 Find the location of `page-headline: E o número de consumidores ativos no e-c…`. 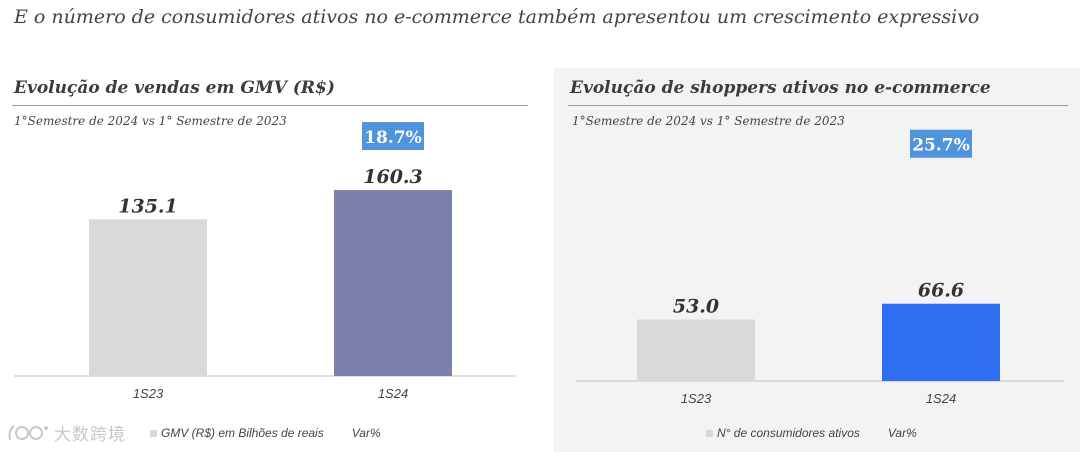

page-headline: E o número de consumidores ativos no e-c… is located at coordinates (497, 17).